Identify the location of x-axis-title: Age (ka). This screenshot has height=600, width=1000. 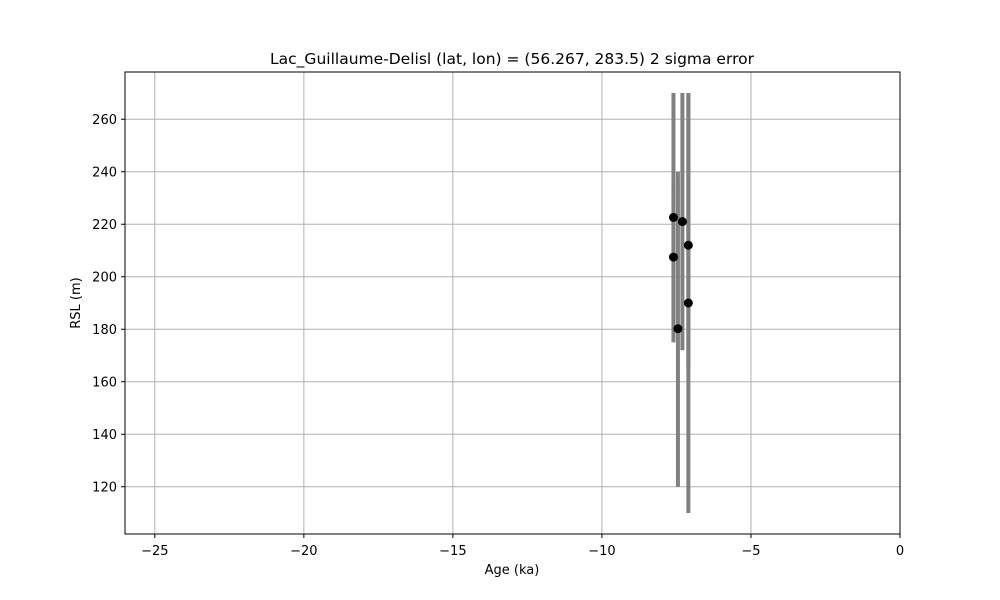
(512, 570).